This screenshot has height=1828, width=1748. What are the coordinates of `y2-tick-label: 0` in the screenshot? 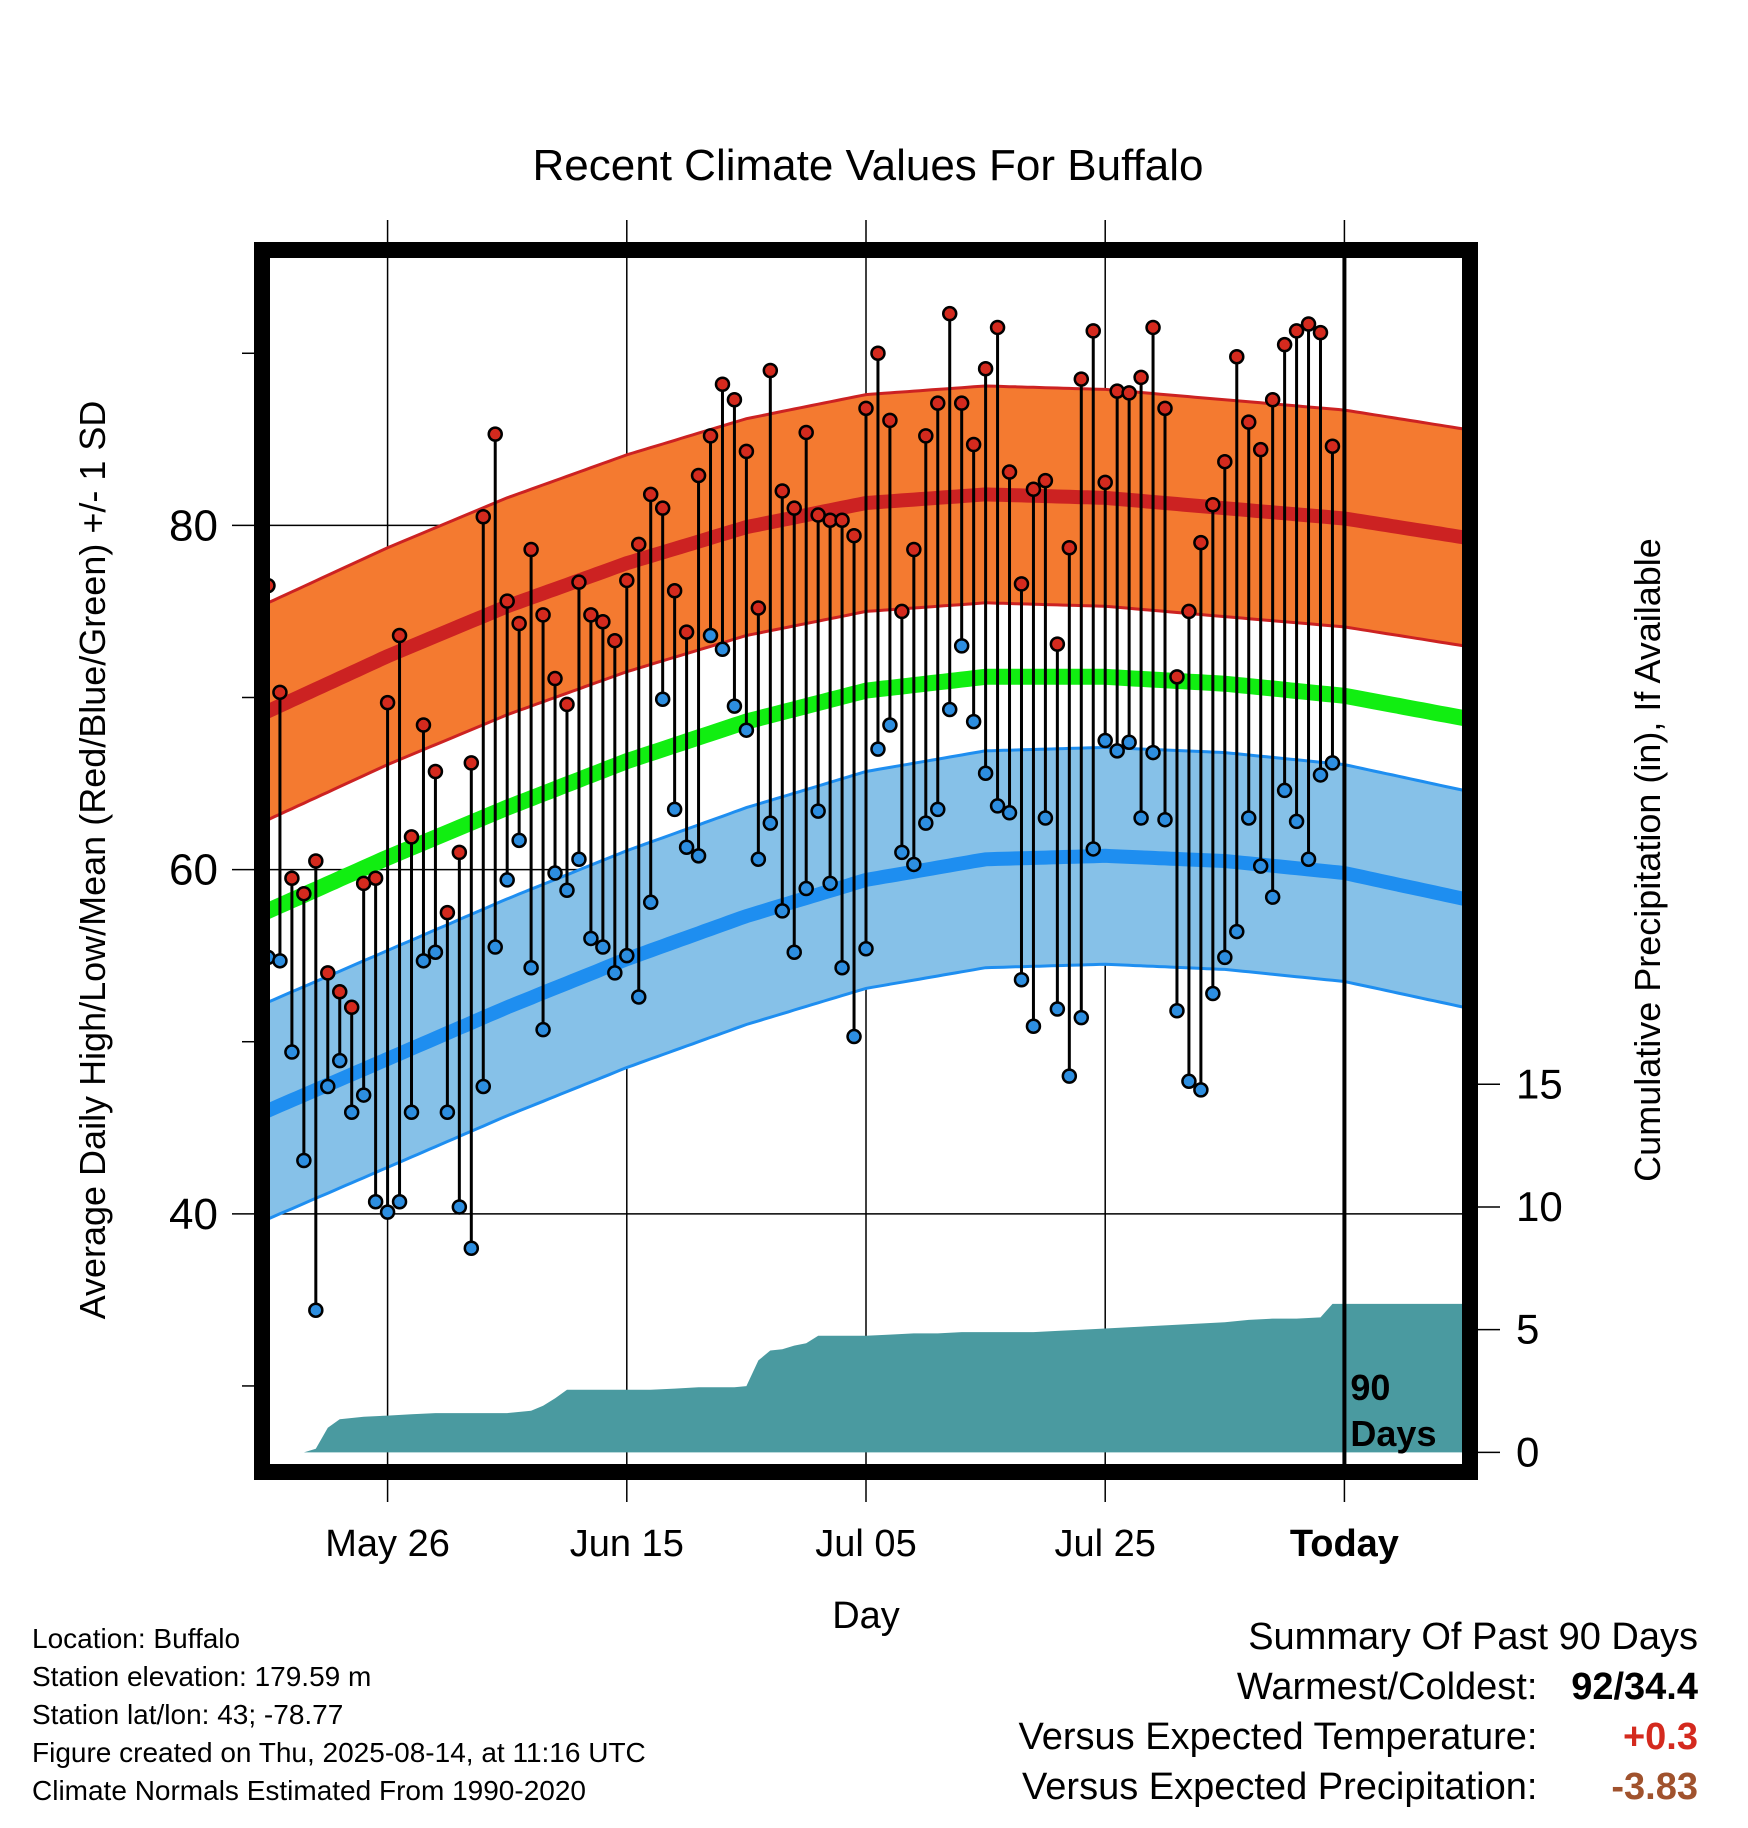 It's located at (1527, 1451).